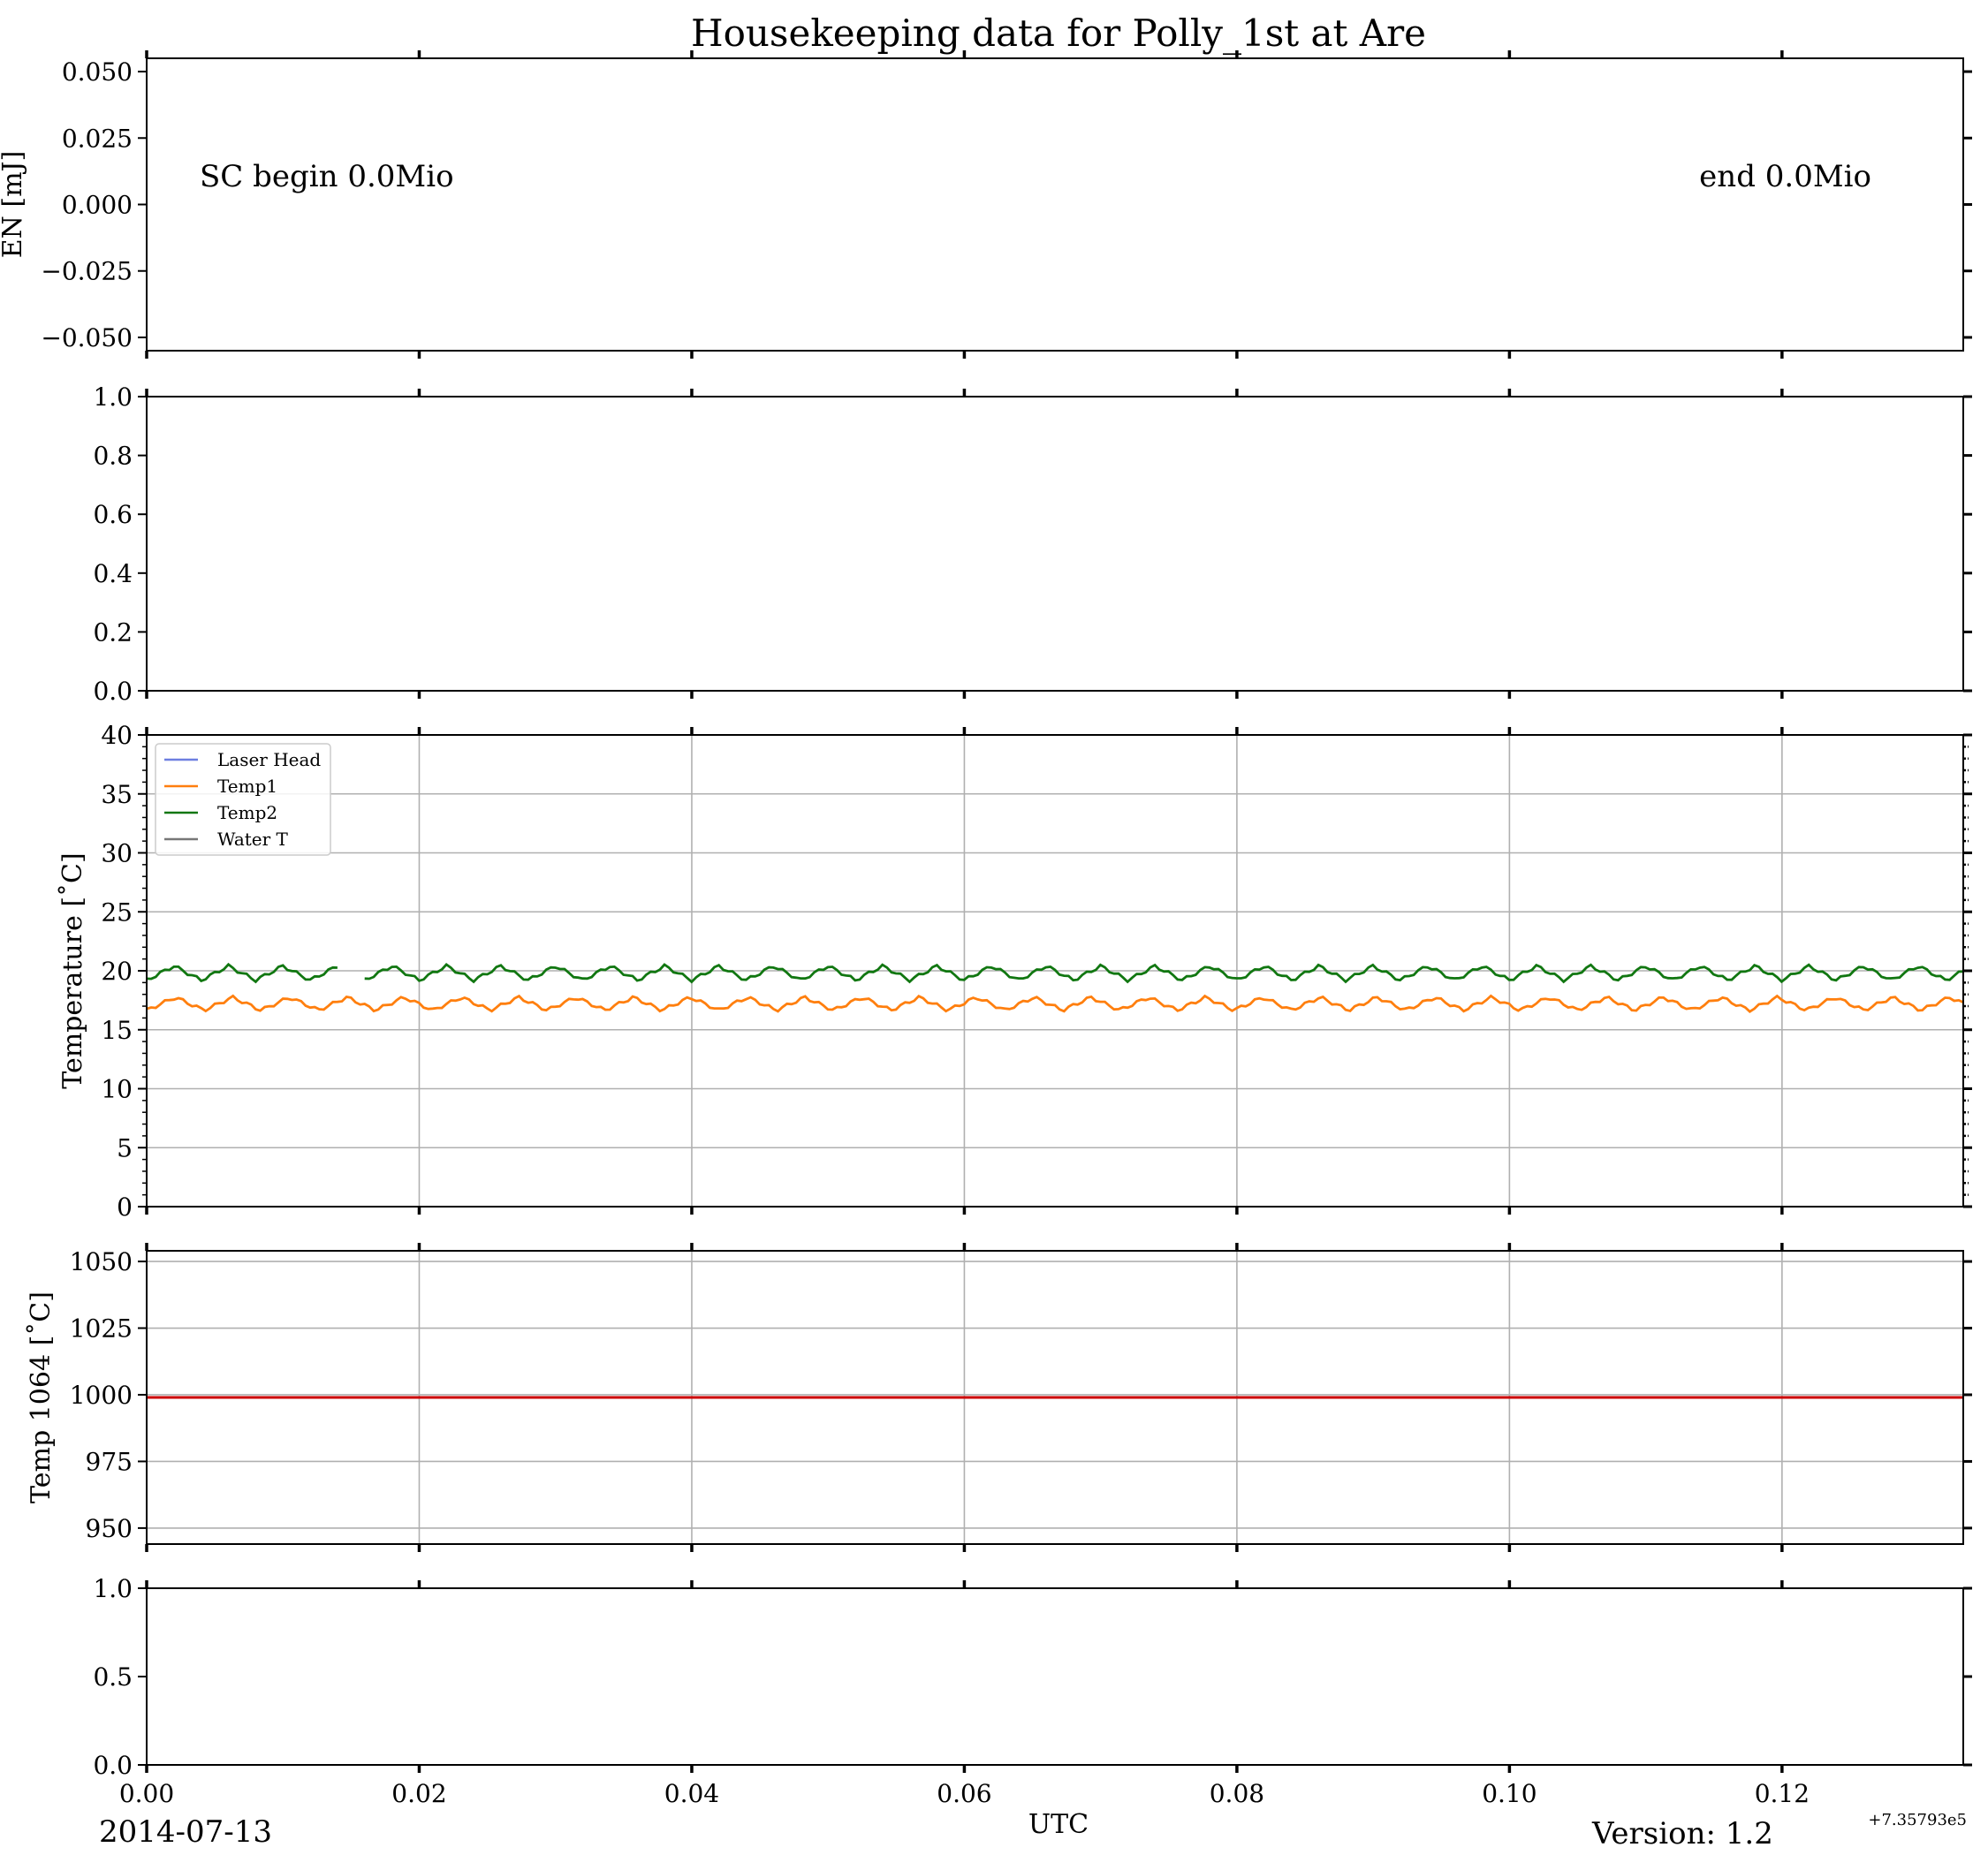 This screenshot has height=1855, width=1988. What do you see at coordinates (87, 271) in the screenshot?
I see `y-tick-label: −0.025` at bounding box center [87, 271].